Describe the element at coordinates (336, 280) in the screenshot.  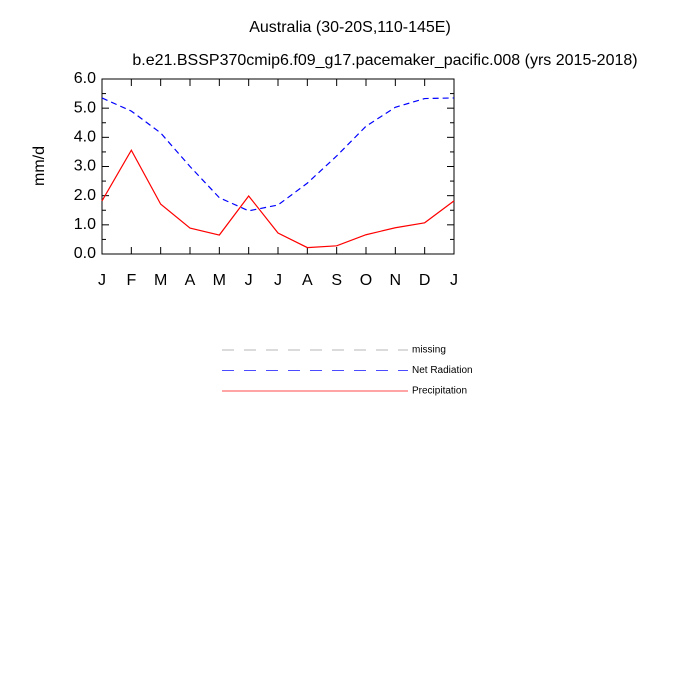
I see `x-tick-label: S` at that location.